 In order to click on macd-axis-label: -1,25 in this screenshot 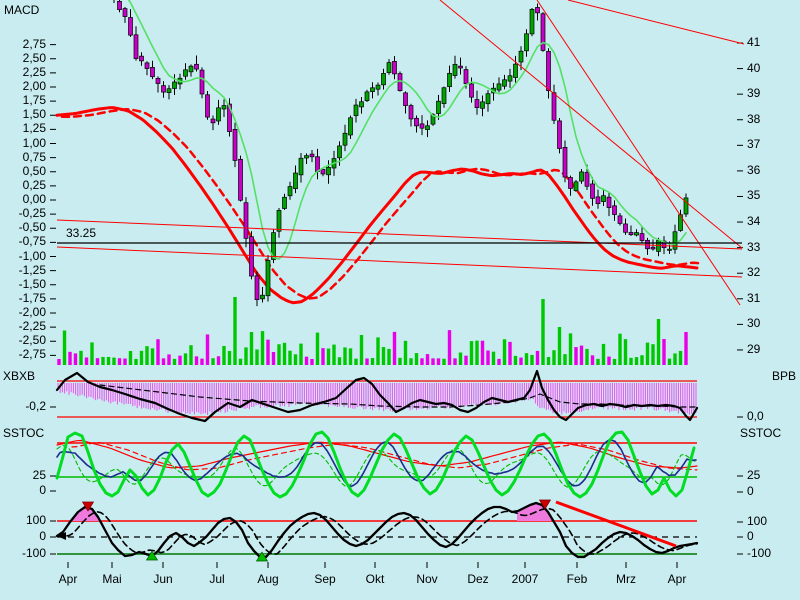, I will do `click(32, 269)`.